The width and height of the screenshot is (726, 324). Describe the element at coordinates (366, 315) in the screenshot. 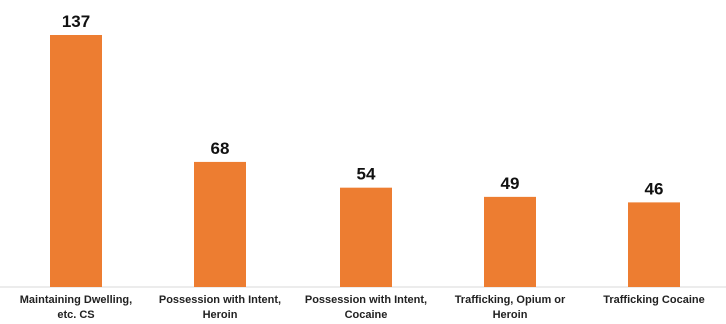

I see `category-label-3-line-2: Cocaine` at that location.